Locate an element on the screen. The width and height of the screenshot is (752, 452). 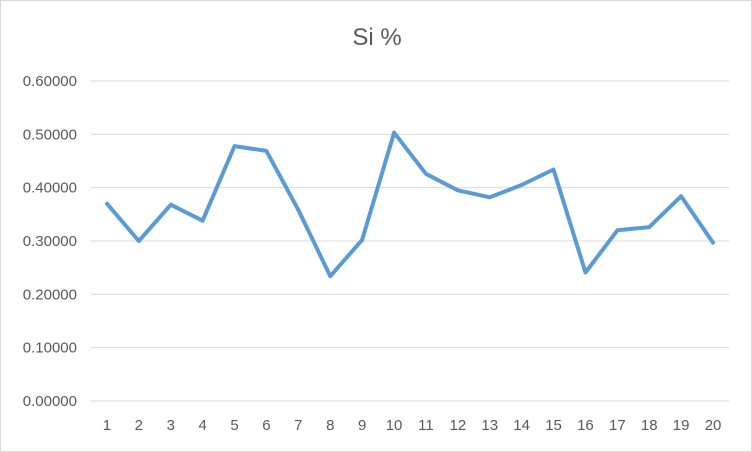
y-tick-label: 0.40000 is located at coordinates (50, 188).